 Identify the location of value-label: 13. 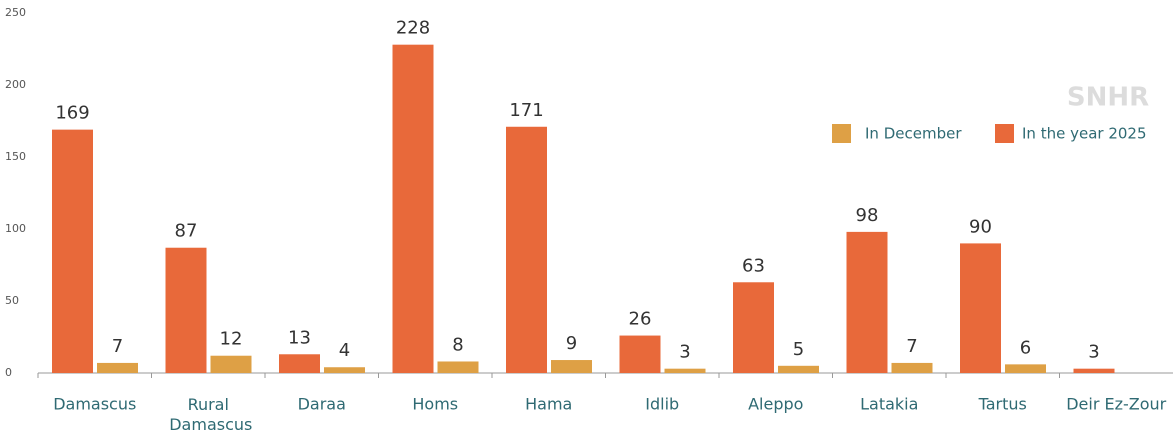
(299, 337).